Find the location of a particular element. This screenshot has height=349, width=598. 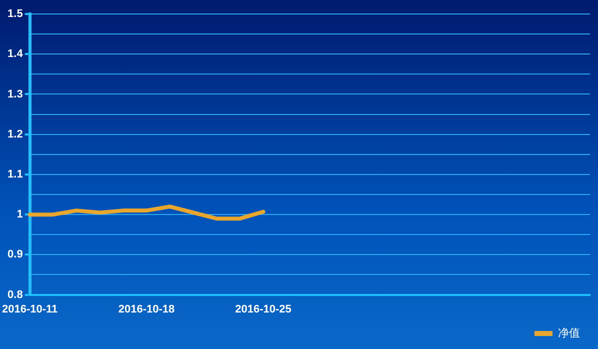

y-tick-label: 1.5 is located at coordinates (15, 14).